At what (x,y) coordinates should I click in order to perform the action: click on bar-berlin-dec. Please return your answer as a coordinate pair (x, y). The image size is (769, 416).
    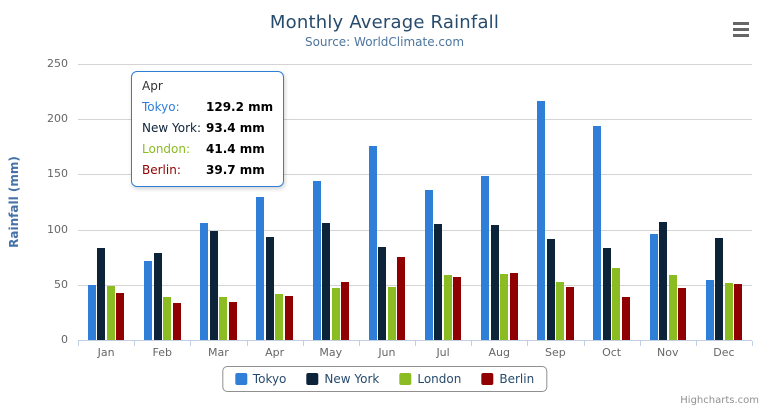
    Looking at the image, I should click on (738, 312).